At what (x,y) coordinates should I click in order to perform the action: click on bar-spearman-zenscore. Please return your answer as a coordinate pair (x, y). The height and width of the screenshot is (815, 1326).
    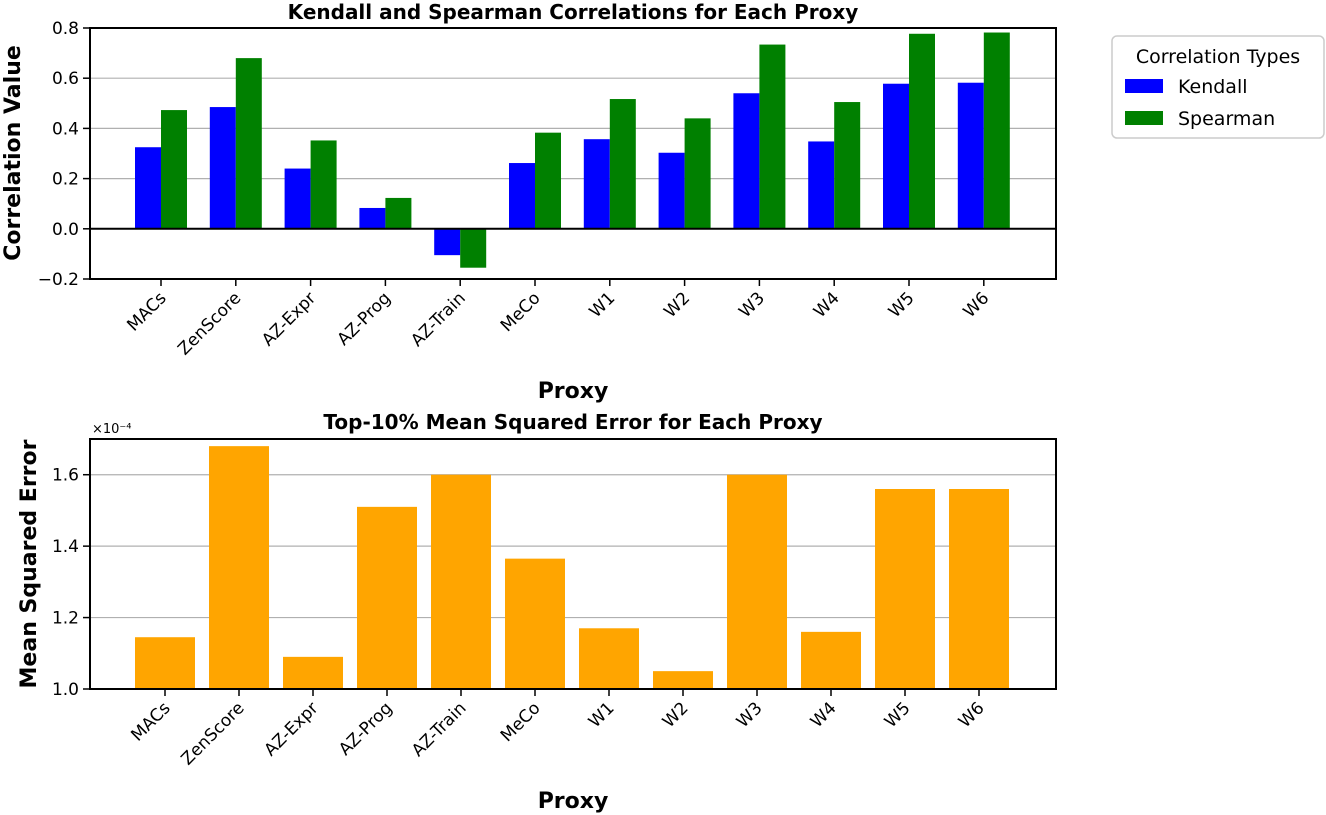
    Looking at the image, I should click on (248, 143).